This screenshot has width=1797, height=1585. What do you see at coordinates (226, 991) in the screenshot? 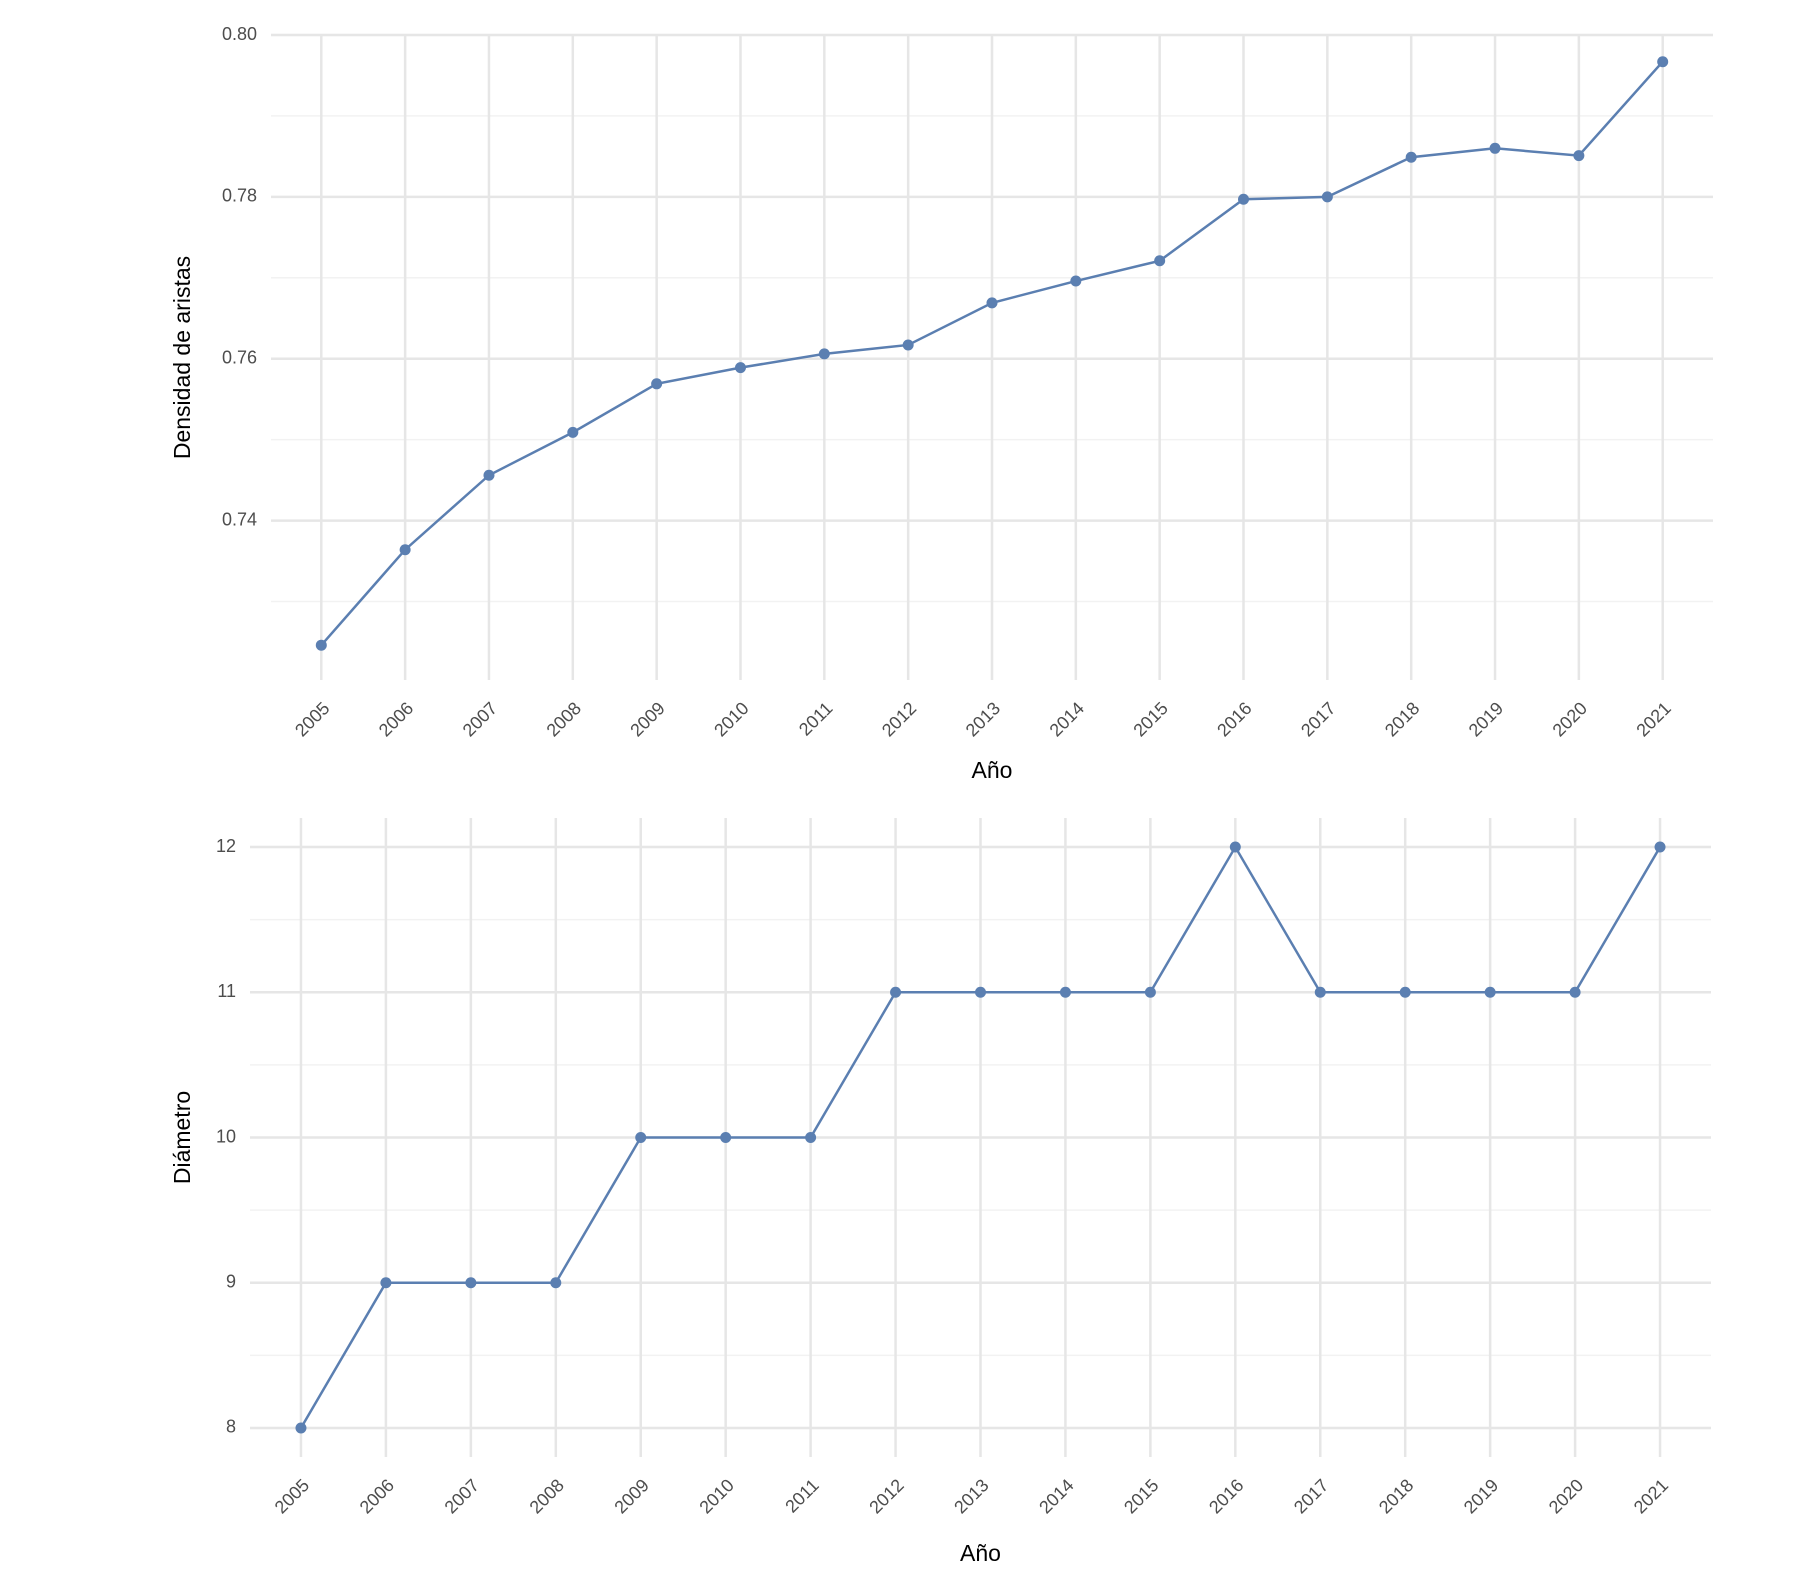
I see `y-tick-label: 11` at bounding box center [226, 991].